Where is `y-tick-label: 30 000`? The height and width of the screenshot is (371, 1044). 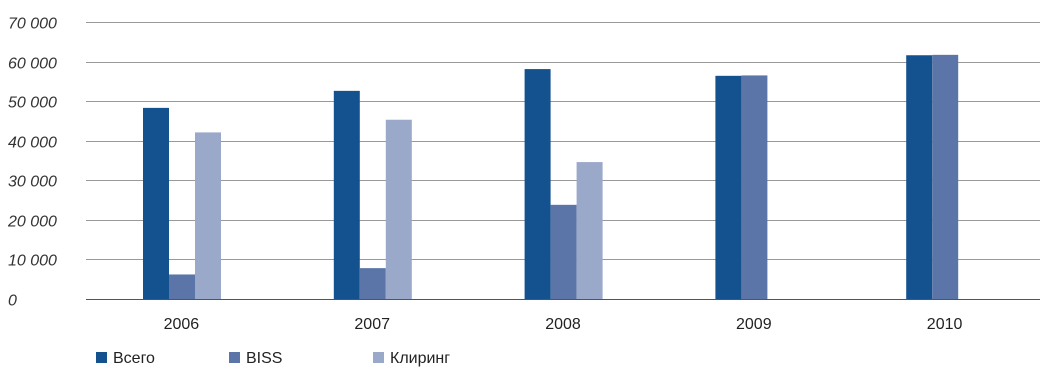
y-tick-label: 30 000 is located at coordinates (32, 182).